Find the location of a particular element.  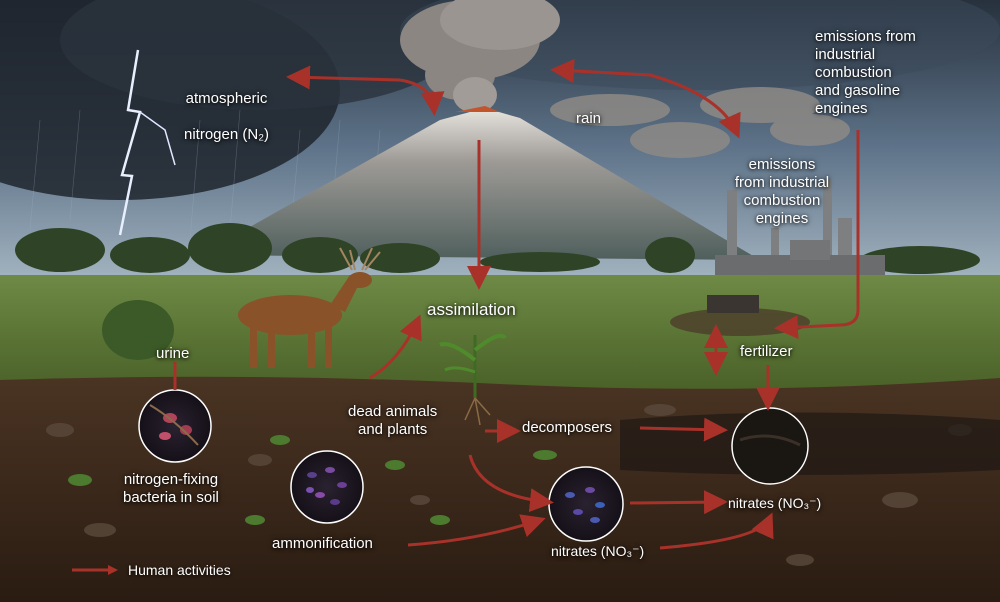

bacteria-circle-icon is located at coordinates (327, 487).